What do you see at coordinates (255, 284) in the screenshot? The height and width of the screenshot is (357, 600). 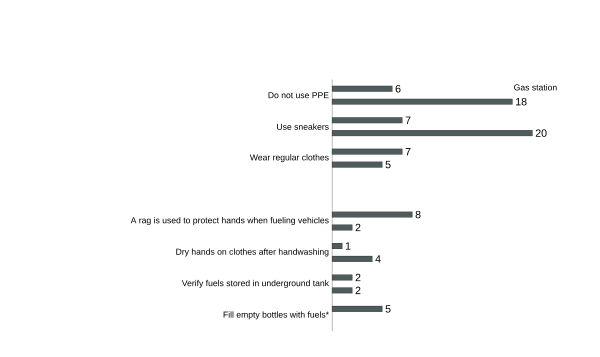 I see `y-tick-label: Verify fuels stored in underground tank` at bounding box center [255, 284].